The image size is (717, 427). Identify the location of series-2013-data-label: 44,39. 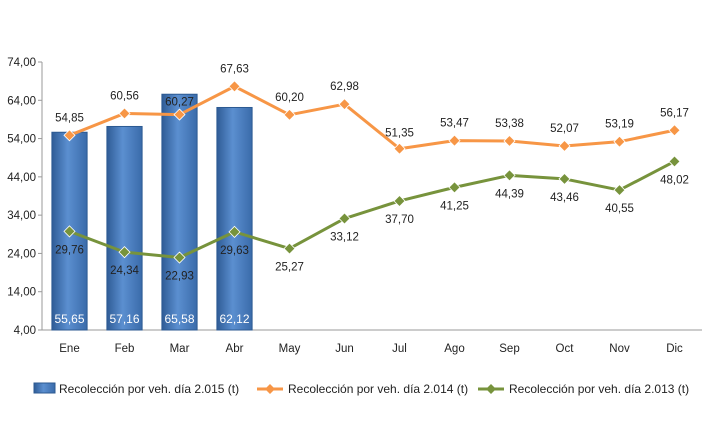
(509, 194).